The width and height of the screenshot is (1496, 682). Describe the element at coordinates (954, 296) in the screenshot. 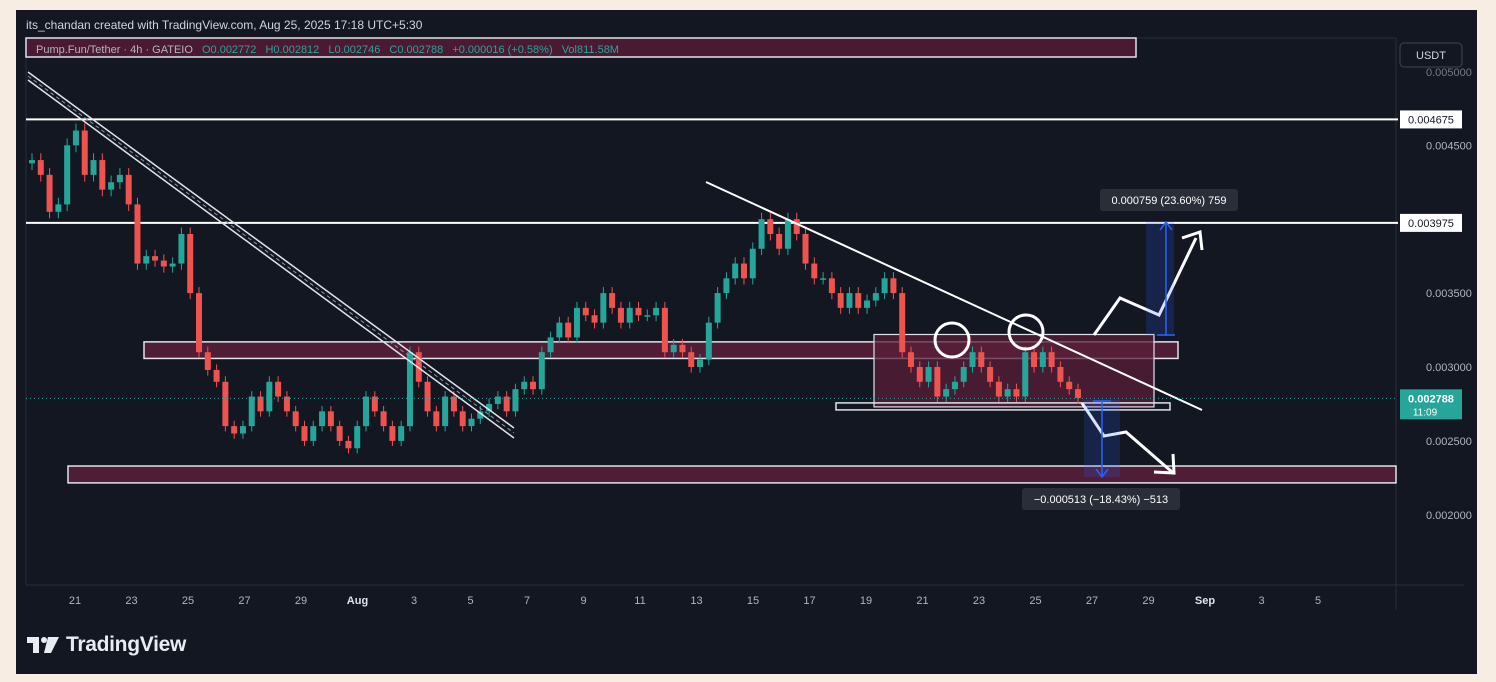

I see `descending-trendline` at that location.